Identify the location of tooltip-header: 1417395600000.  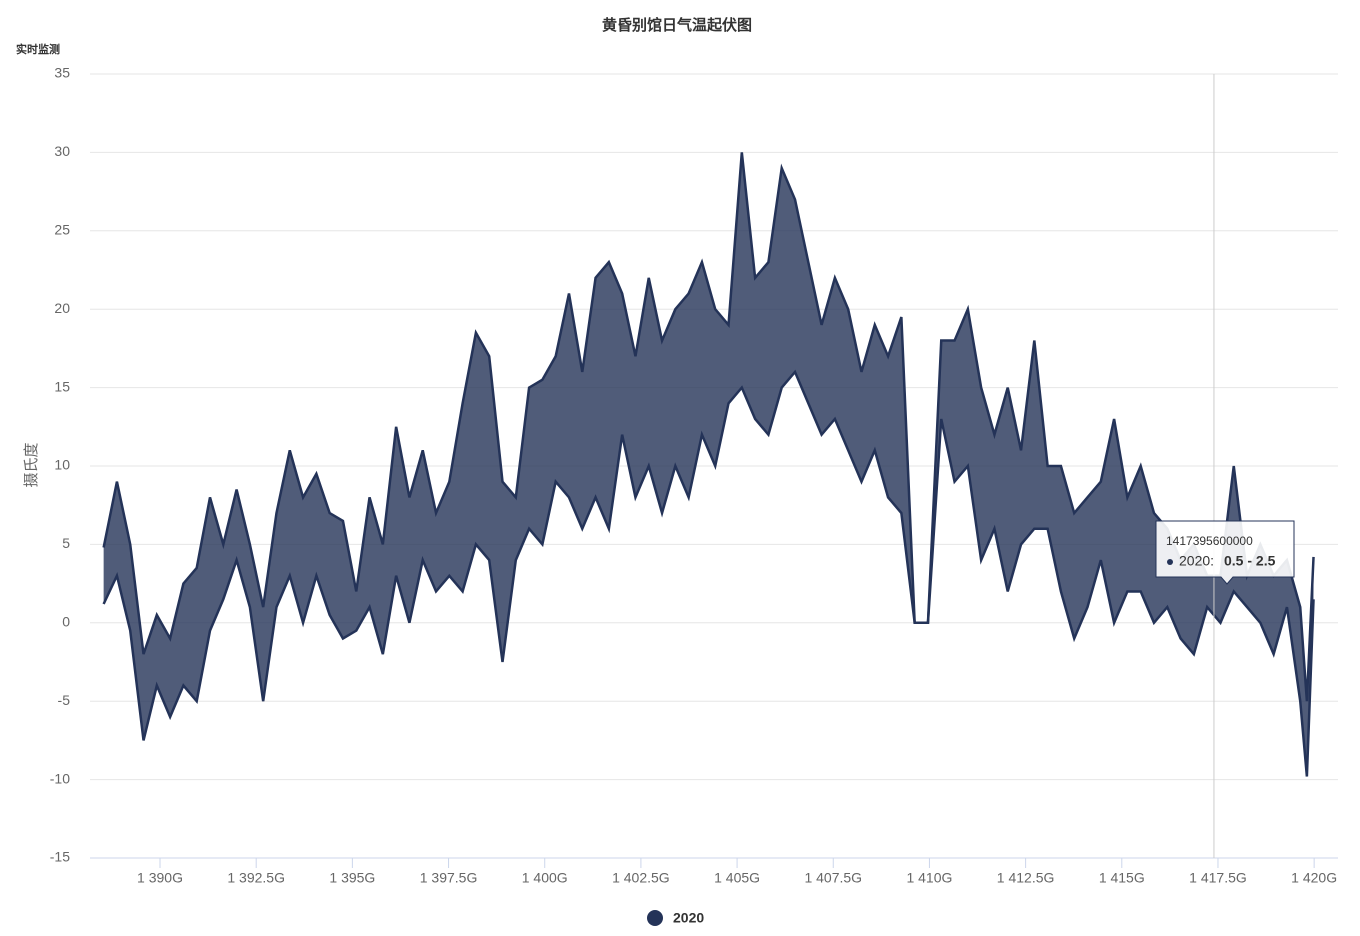
(1209, 541).